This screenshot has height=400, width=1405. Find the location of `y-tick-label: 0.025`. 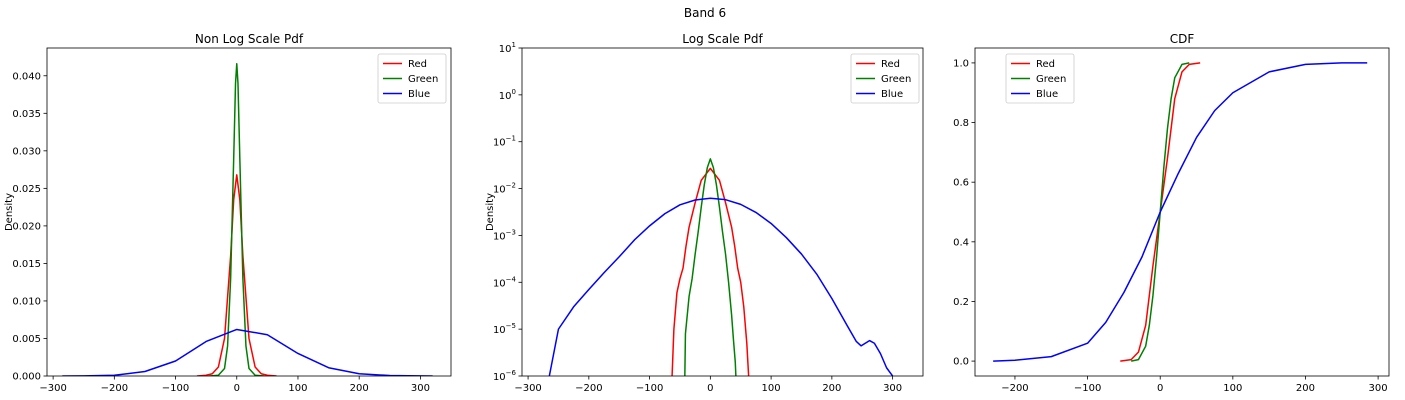

y-tick-label: 0.025 is located at coordinates (26, 189).